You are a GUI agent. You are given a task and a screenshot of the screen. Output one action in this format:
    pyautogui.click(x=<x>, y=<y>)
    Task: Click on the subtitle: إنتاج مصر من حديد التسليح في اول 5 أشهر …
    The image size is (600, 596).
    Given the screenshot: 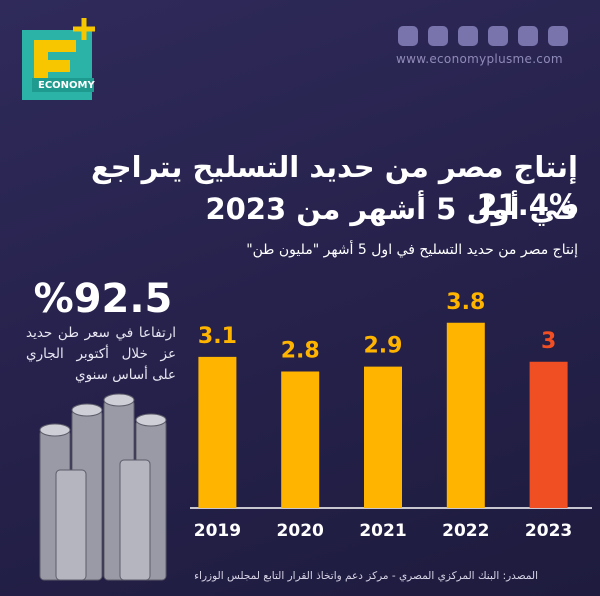 What is the action you would take?
    pyautogui.click(x=412, y=250)
    